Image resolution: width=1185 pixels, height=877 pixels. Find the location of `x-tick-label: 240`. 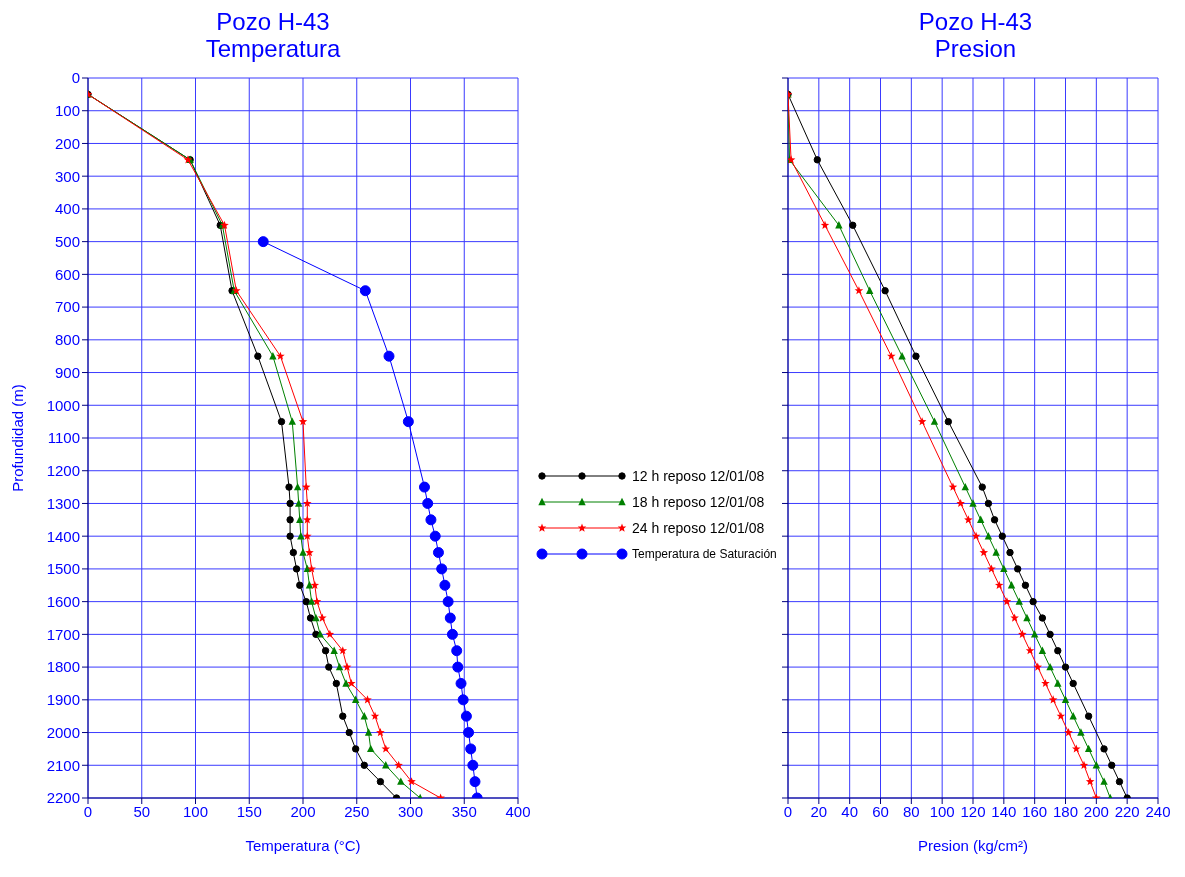

x-tick-label: 240 is located at coordinates (1158, 811).